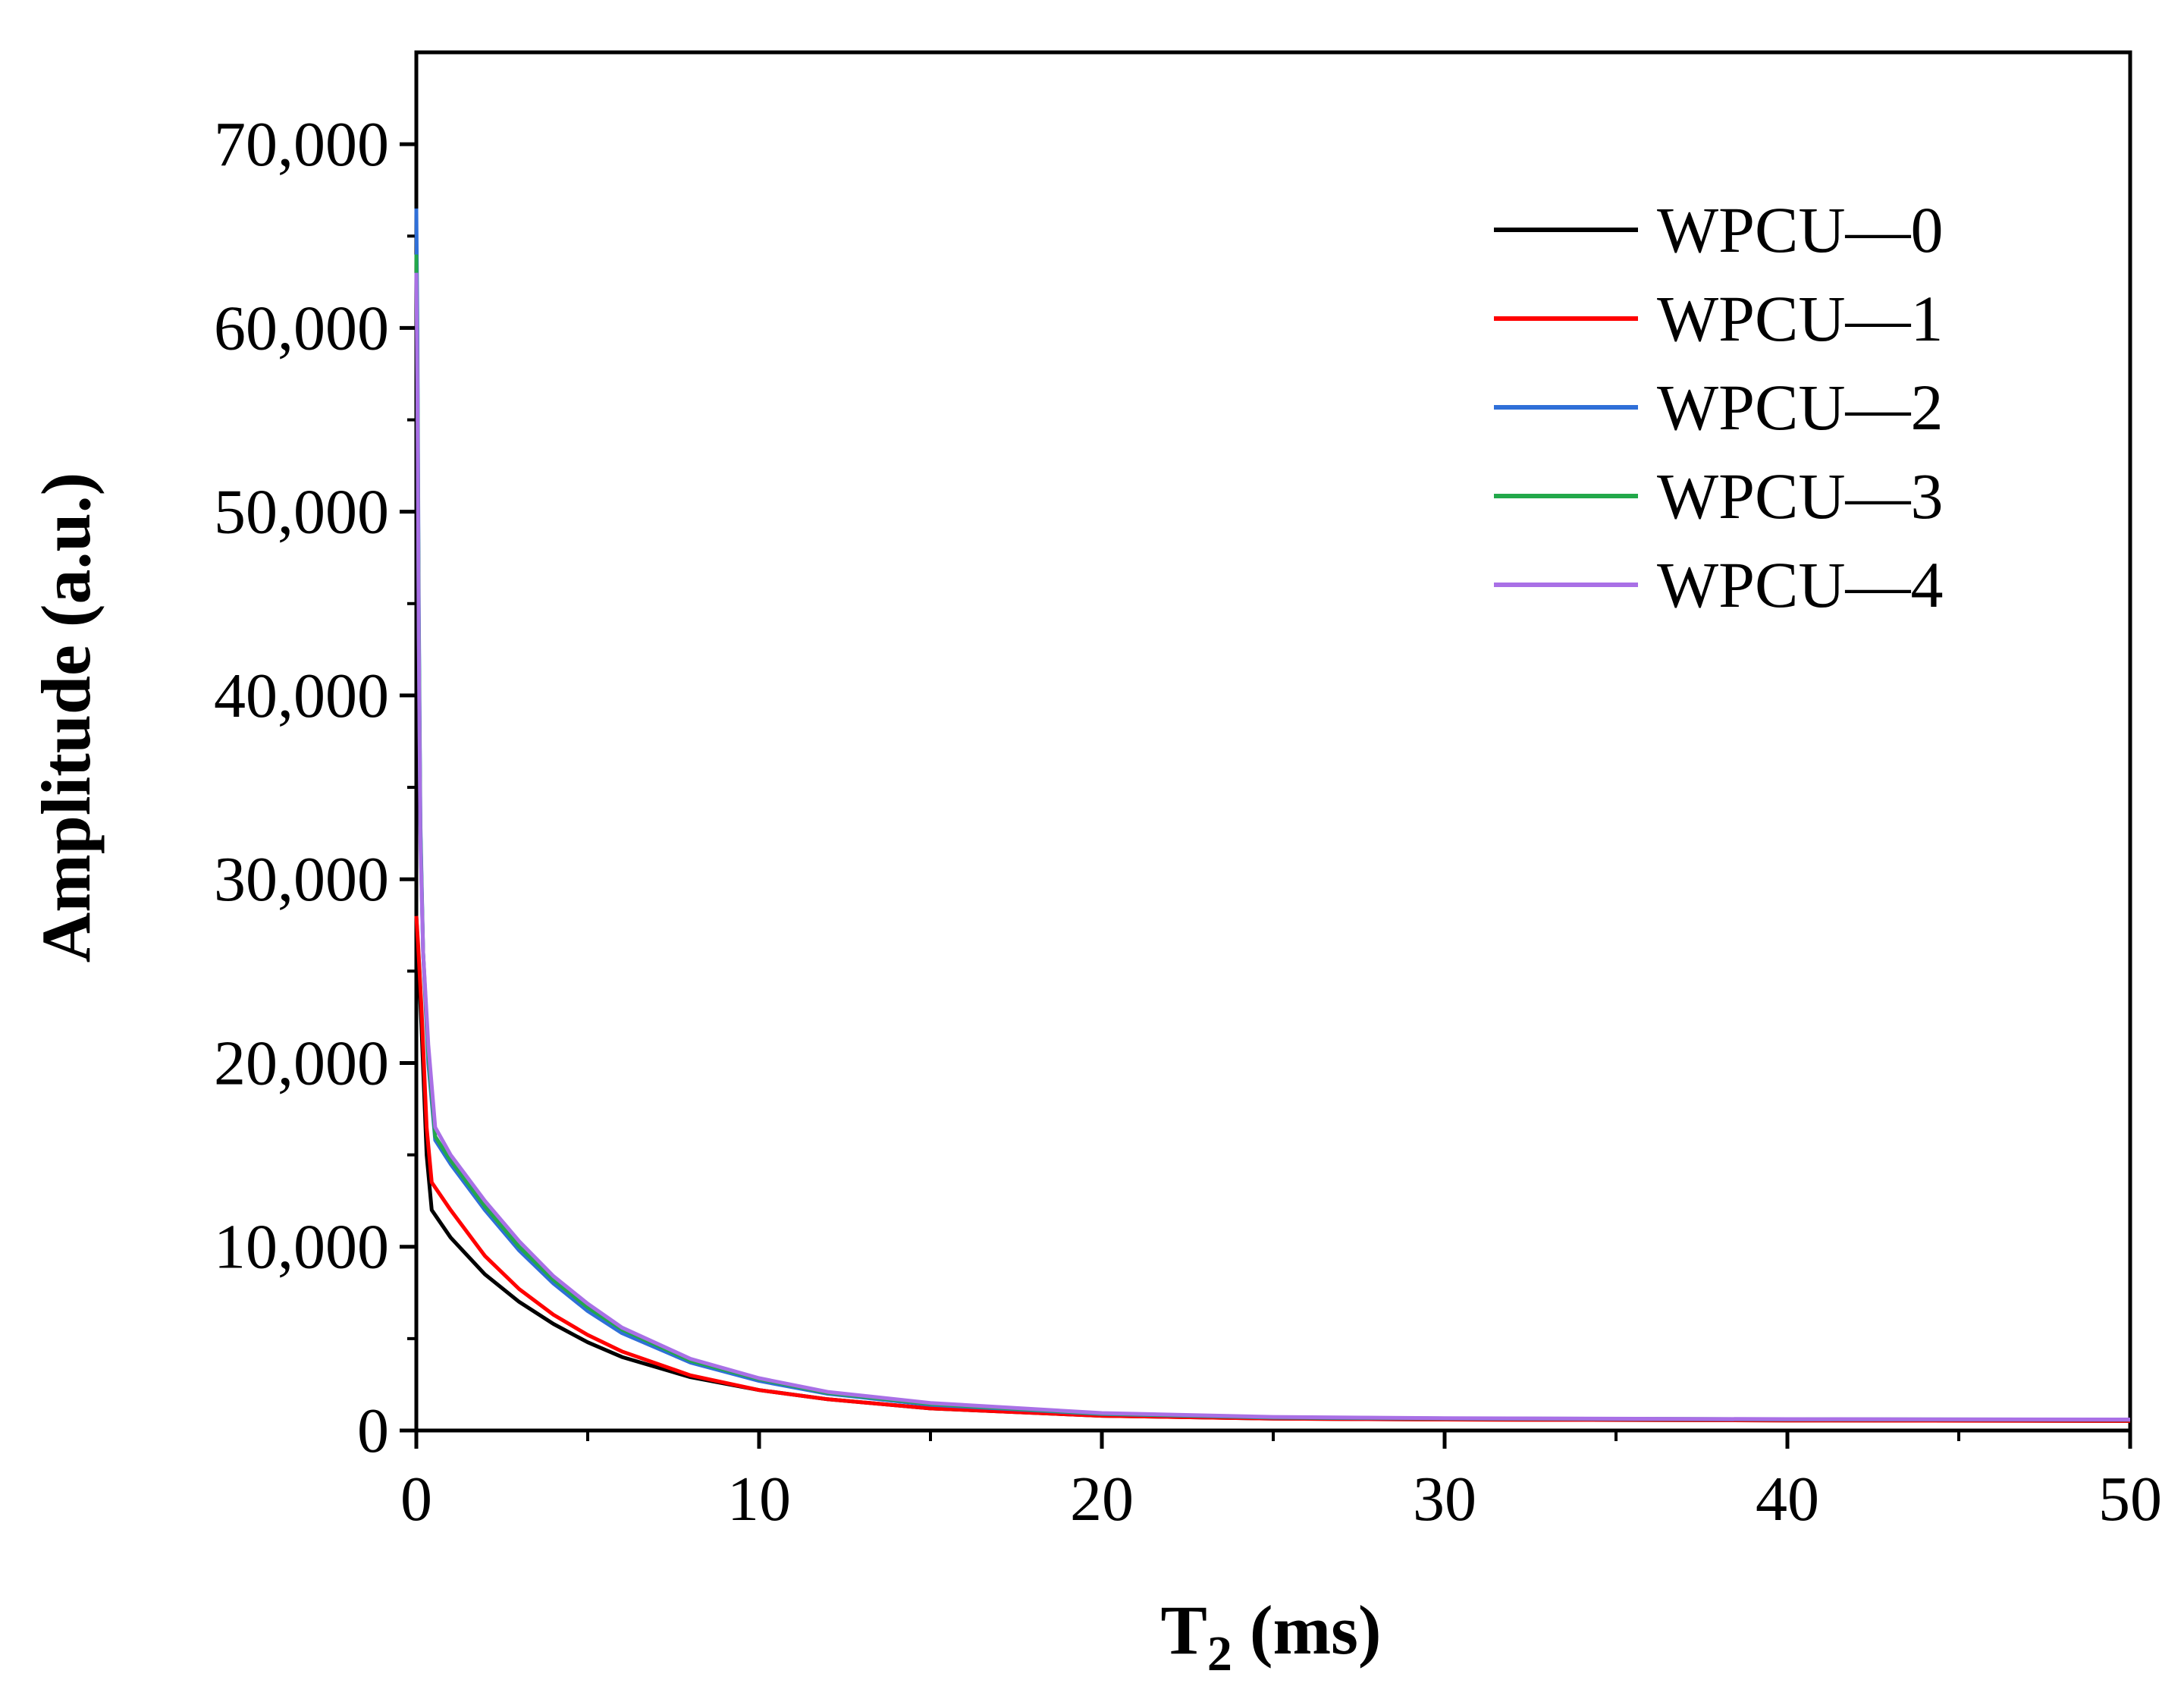 Image resolution: width=2184 pixels, height=1699 pixels. What do you see at coordinates (1800, 318) in the screenshot?
I see `legend-label-1: WPCU—1` at bounding box center [1800, 318].